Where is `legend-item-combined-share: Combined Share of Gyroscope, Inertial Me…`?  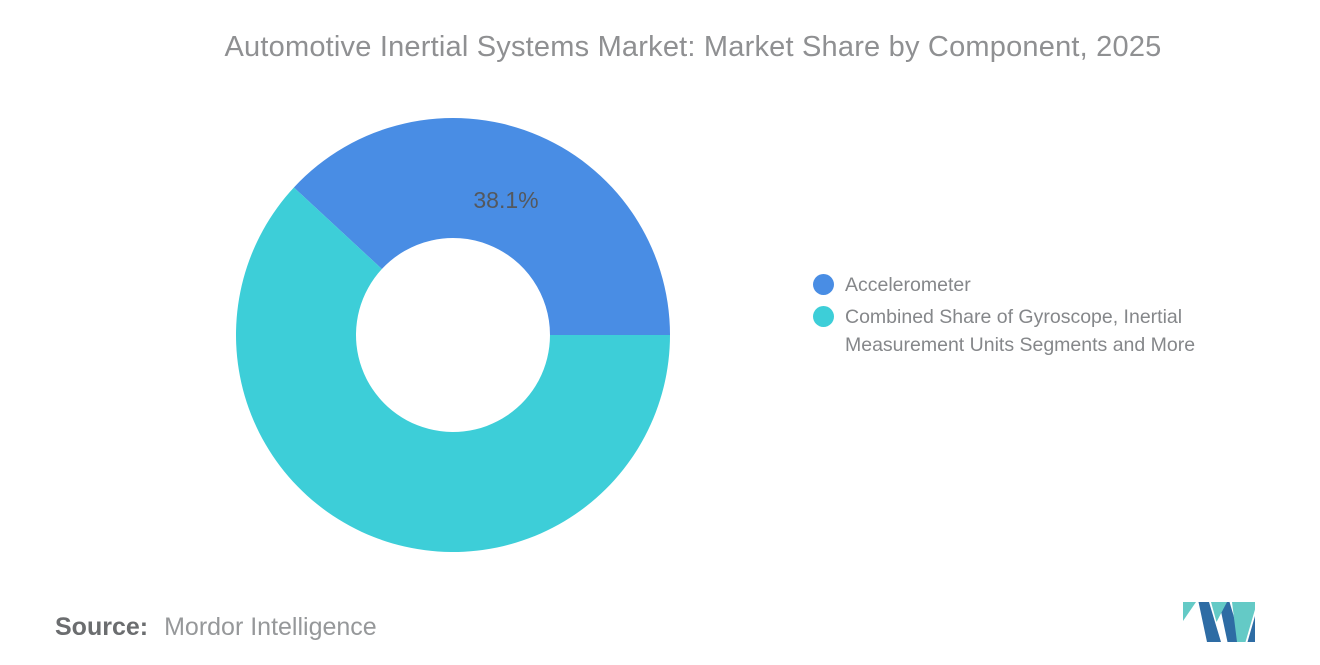 legend-item-combined-share: Combined Share of Gyroscope, Inertial Me… is located at coordinates (1025, 331).